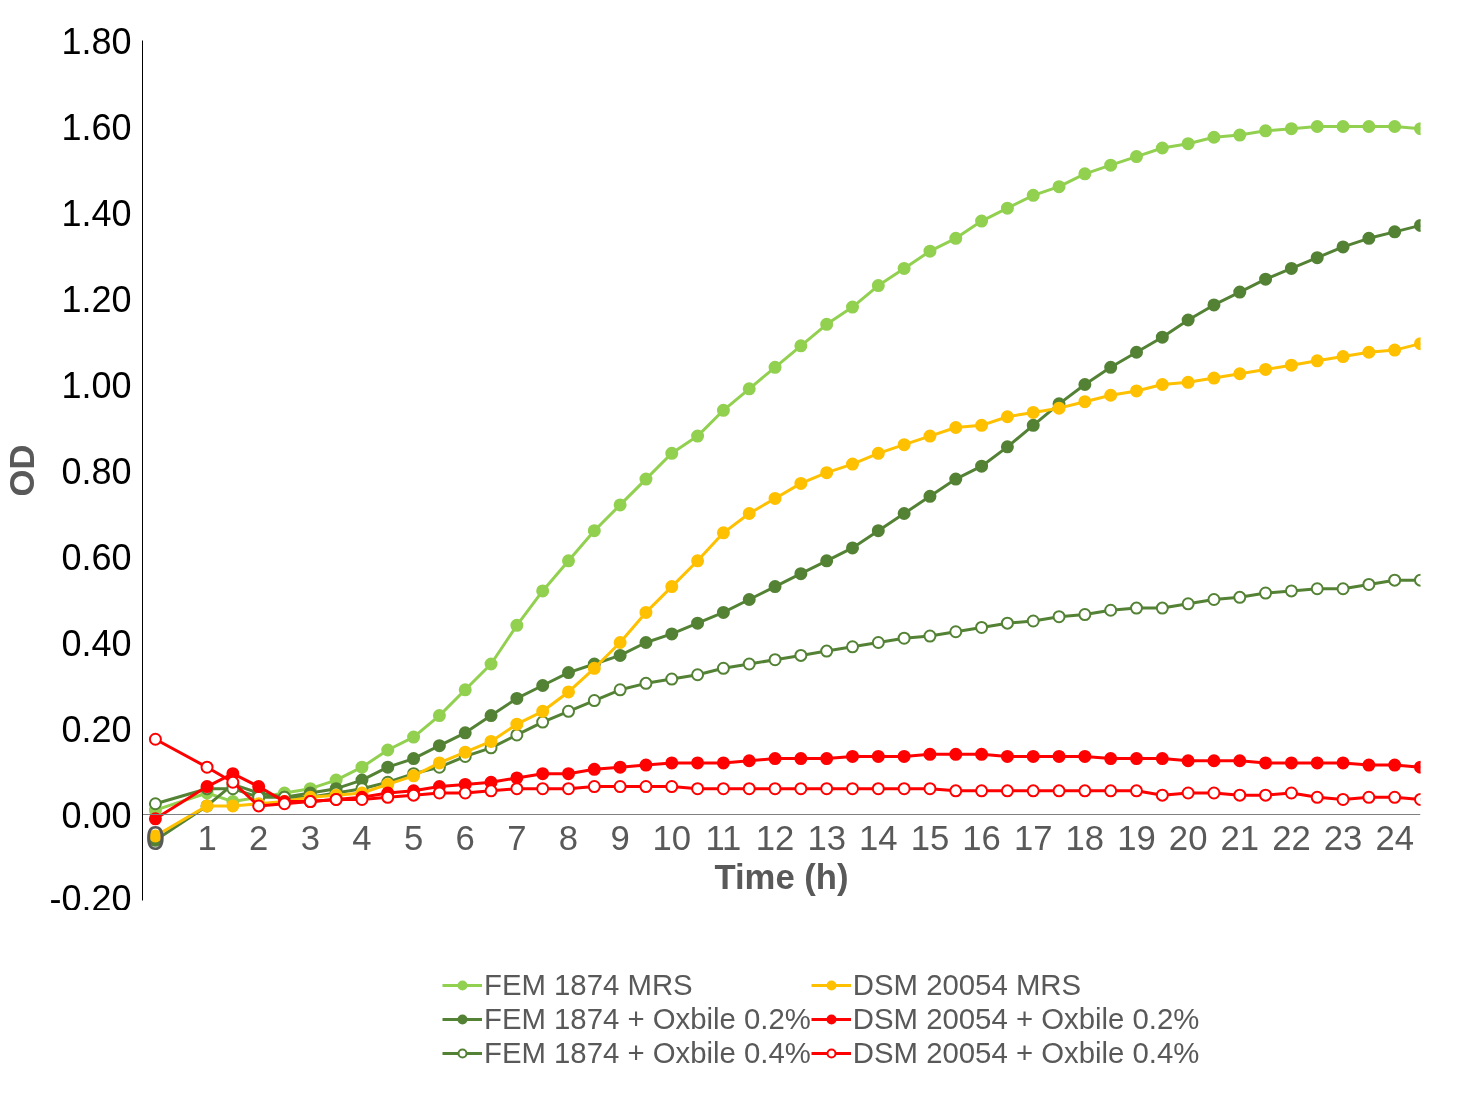 The image size is (1465, 1112). Describe the element at coordinates (1085, 837) in the screenshot. I see `x-tick-label: 18` at that location.